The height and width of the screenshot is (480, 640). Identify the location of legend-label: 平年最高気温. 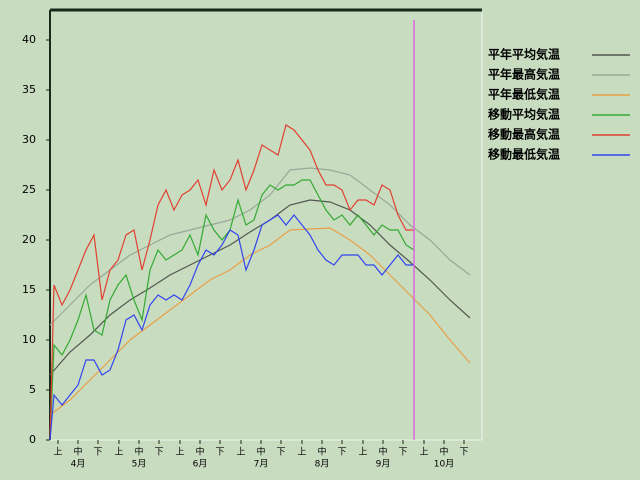
(524, 74).